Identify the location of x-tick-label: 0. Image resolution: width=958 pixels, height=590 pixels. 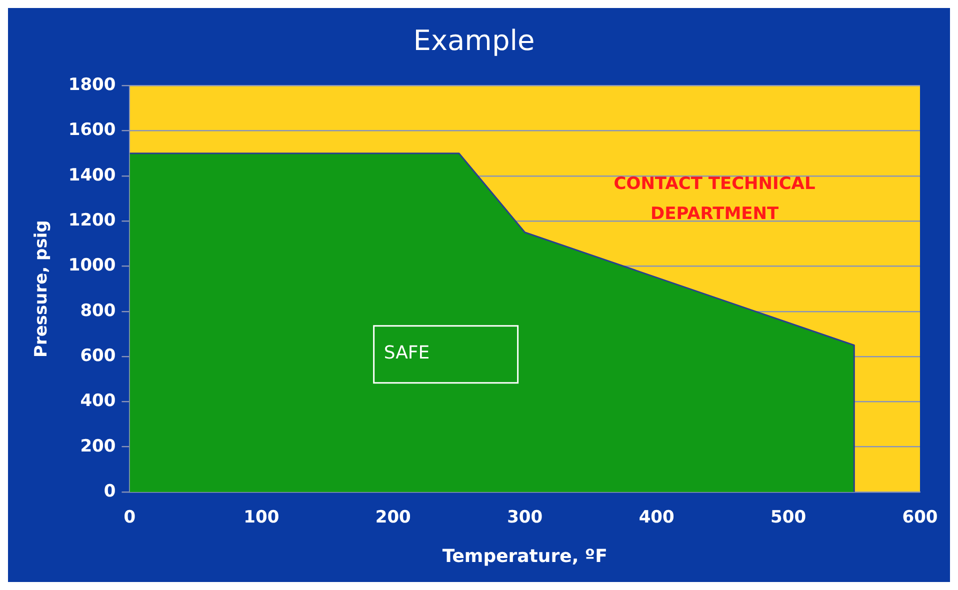
(130, 518).